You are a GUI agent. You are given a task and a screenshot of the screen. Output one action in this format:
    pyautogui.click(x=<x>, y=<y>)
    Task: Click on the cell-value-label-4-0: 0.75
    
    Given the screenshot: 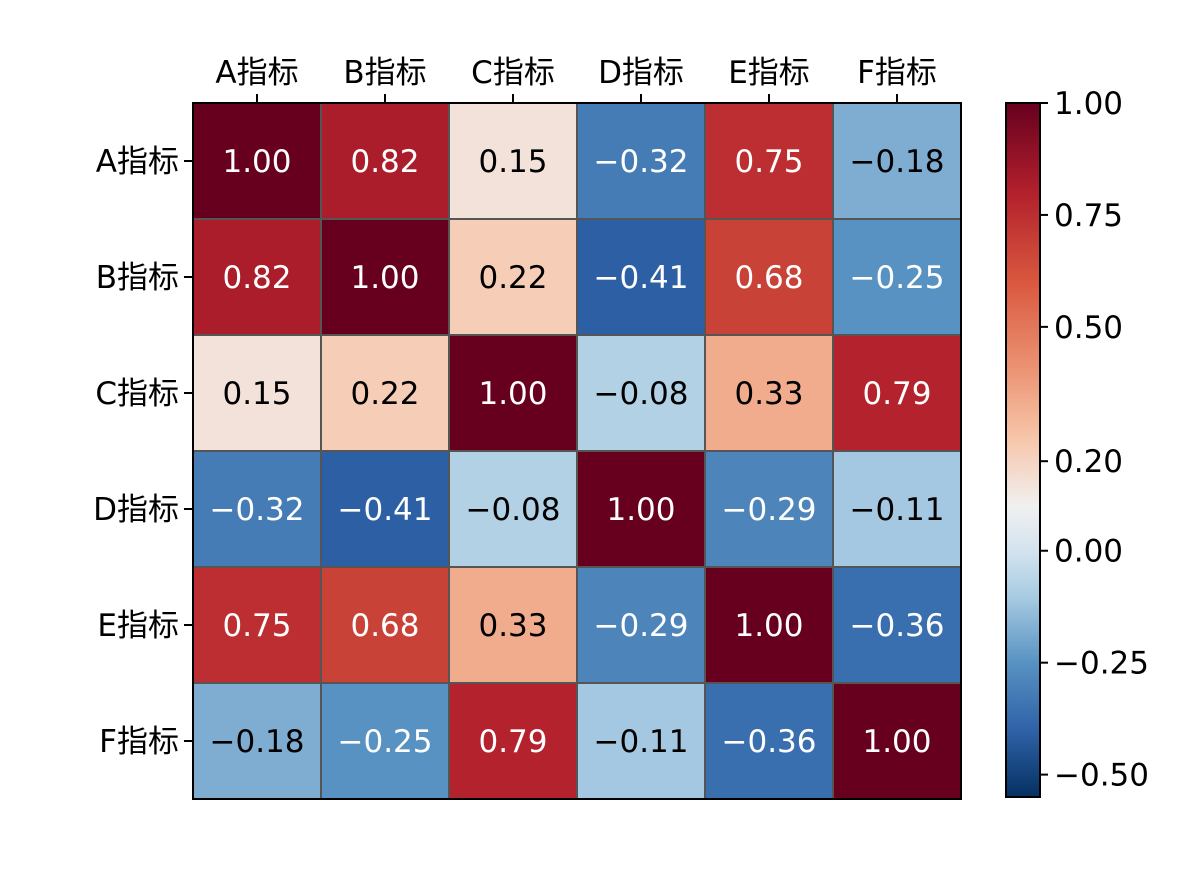 What is the action you would take?
    pyautogui.click(x=256, y=626)
    